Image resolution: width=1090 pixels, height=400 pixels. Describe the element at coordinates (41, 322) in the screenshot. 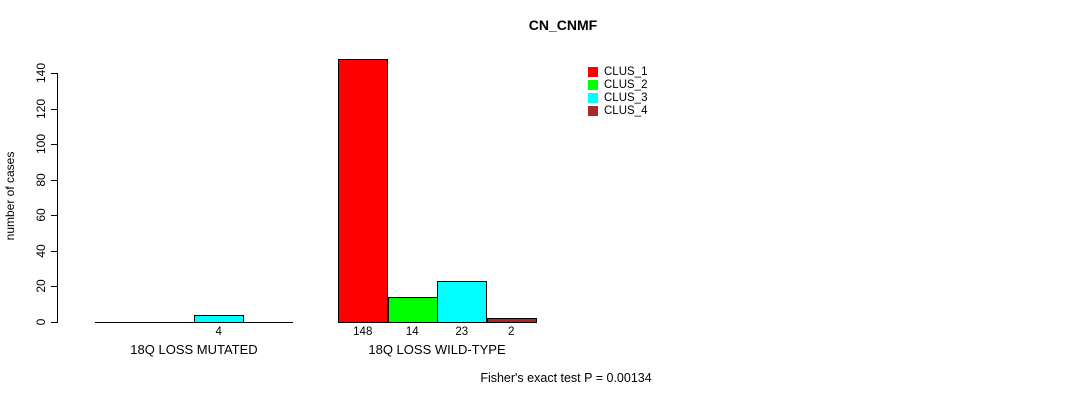

I see `y-axis-tick-label: 0` at that location.